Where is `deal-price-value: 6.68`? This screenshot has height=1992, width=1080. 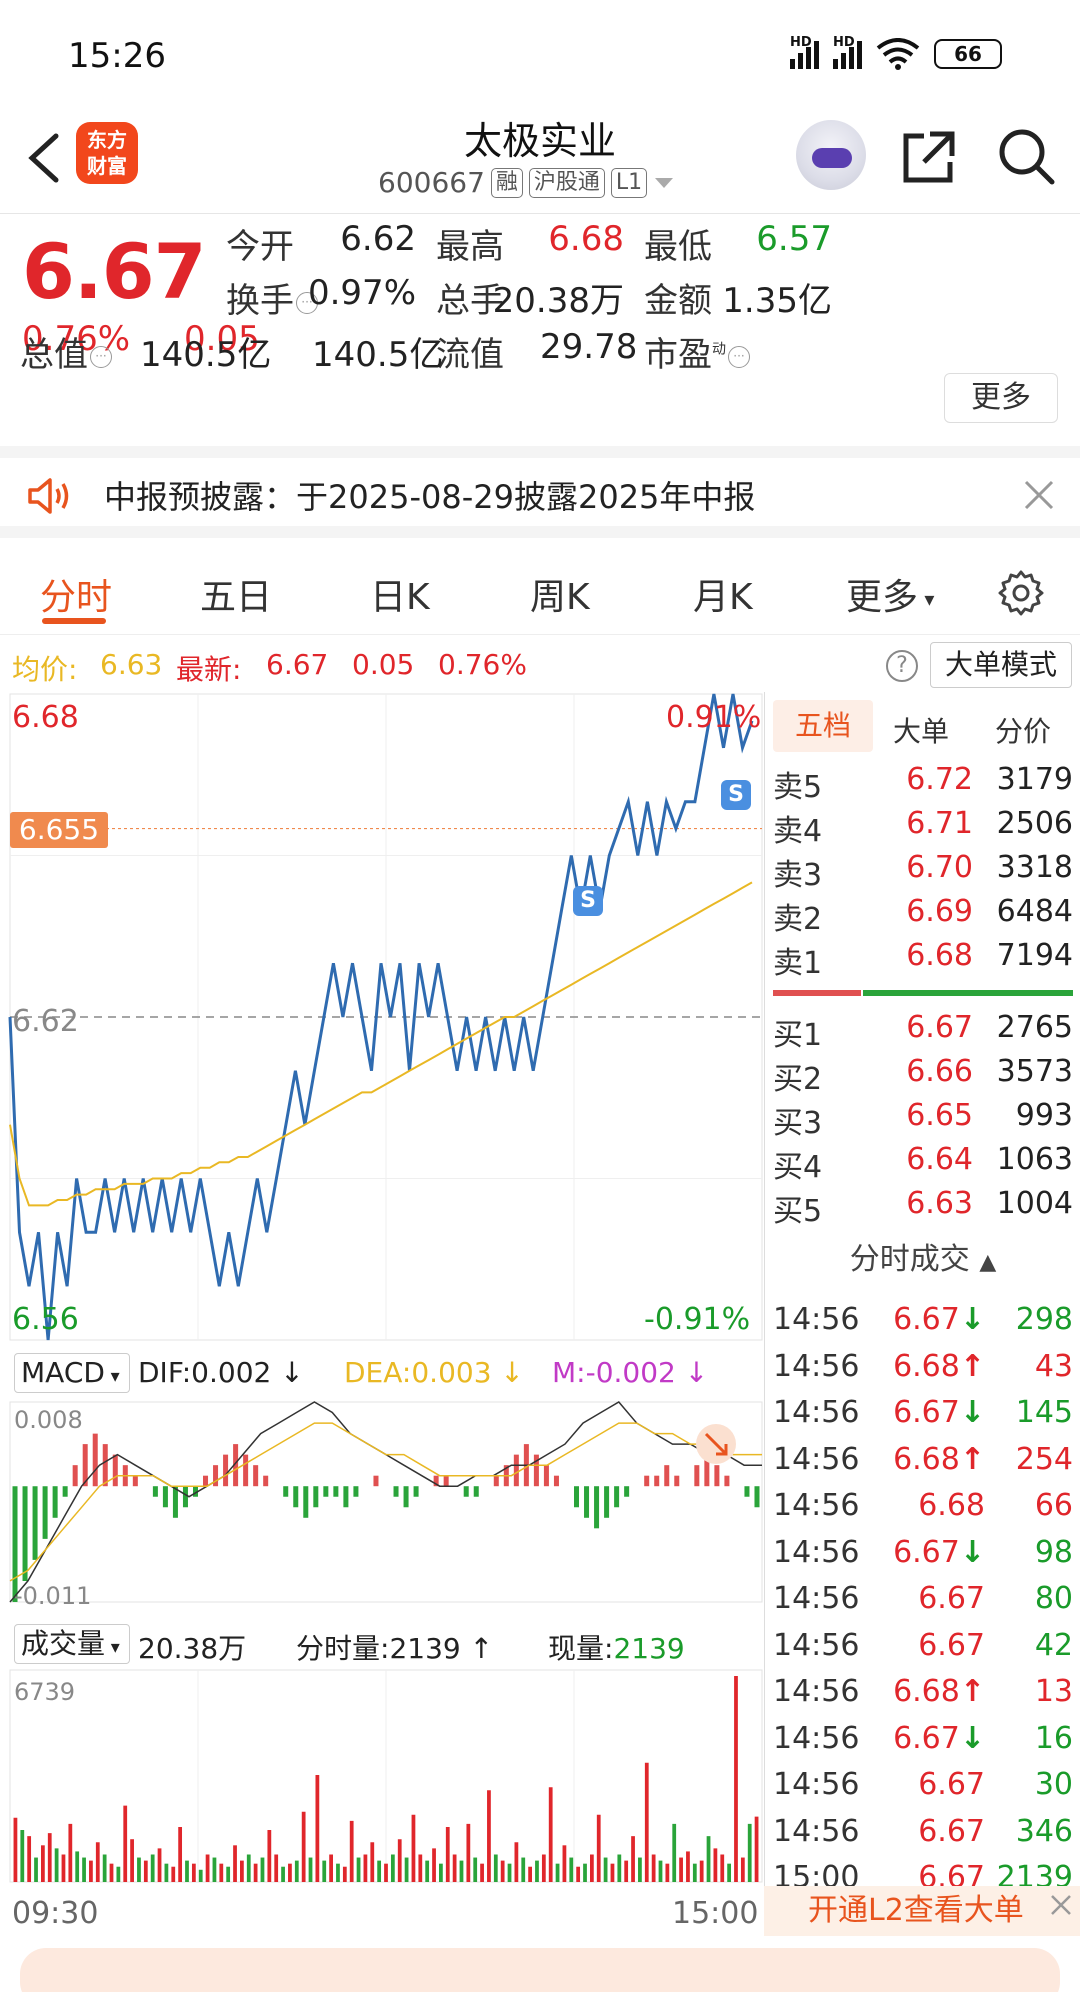
deal-price-value: 6.68 is located at coordinates (926, 1691).